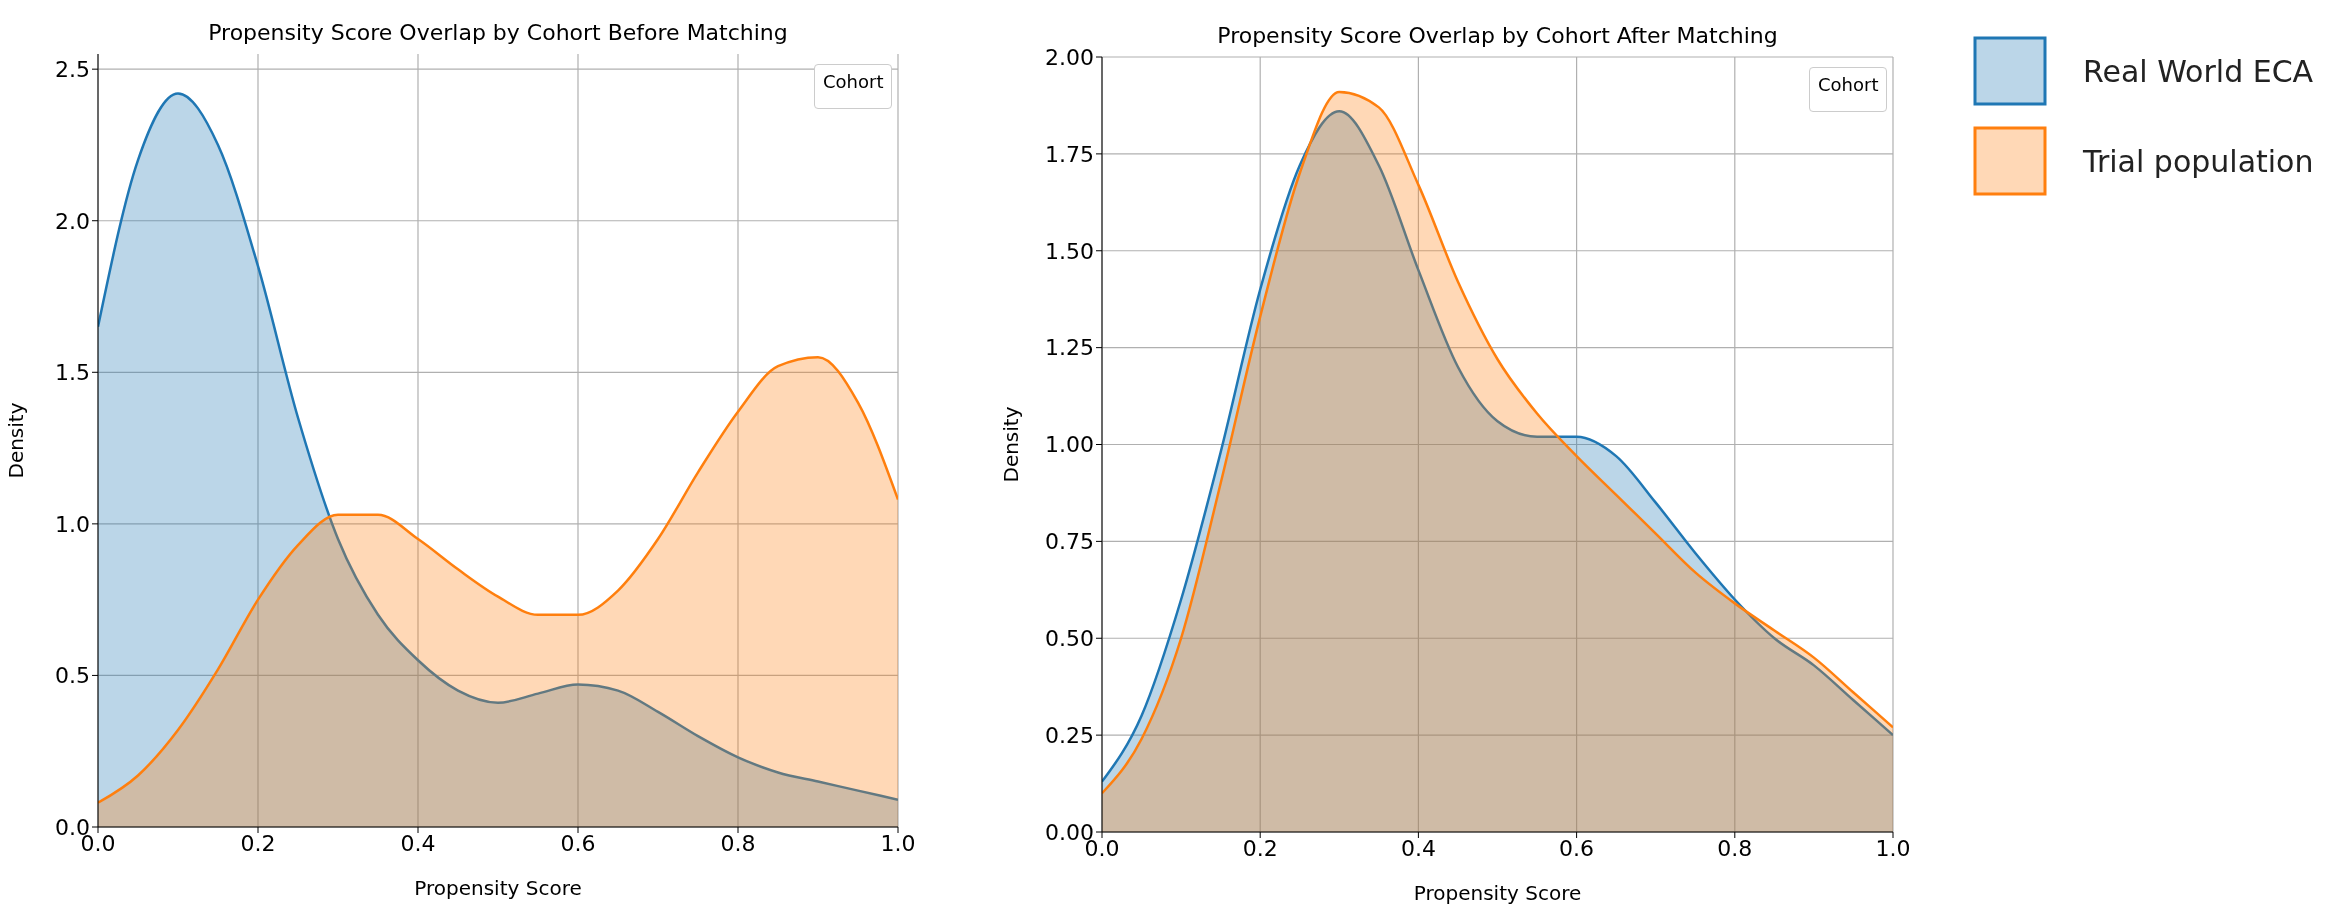 The width and height of the screenshot is (2333, 924). What do you see at coordinates (1069, 57) in the screenshot?
I see `y-tick-label: 2.00` at bounding box center [1069, 57].